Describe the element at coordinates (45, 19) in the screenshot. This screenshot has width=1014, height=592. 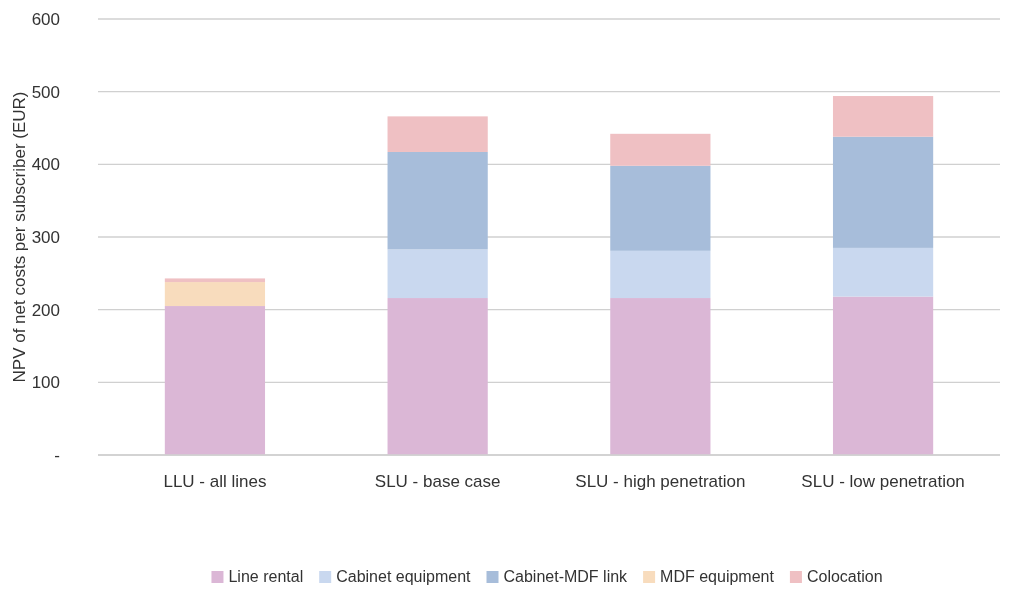
I see `y-tick-label: 600` at that location.